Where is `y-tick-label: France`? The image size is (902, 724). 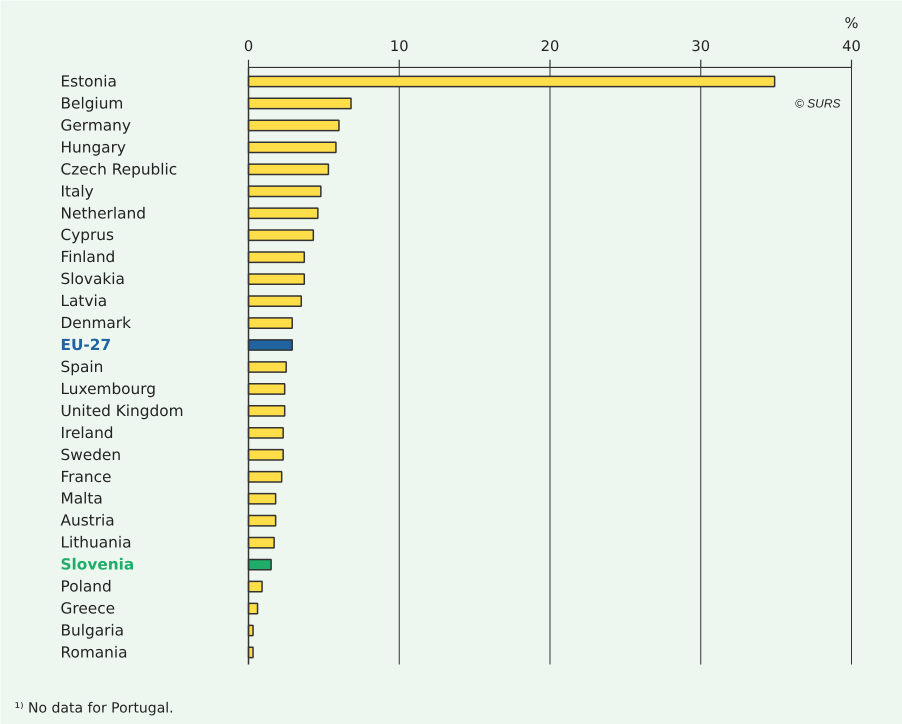 y-tick-label: France is located at coordinates (86, 477).